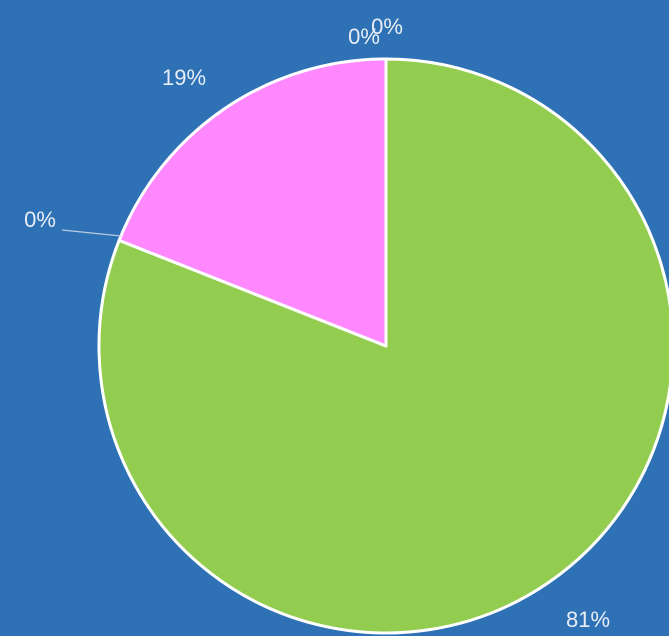  Describe the element at coordinates (184, 77) in the screenshot. I see `slice-label-2: 19%` at that location.